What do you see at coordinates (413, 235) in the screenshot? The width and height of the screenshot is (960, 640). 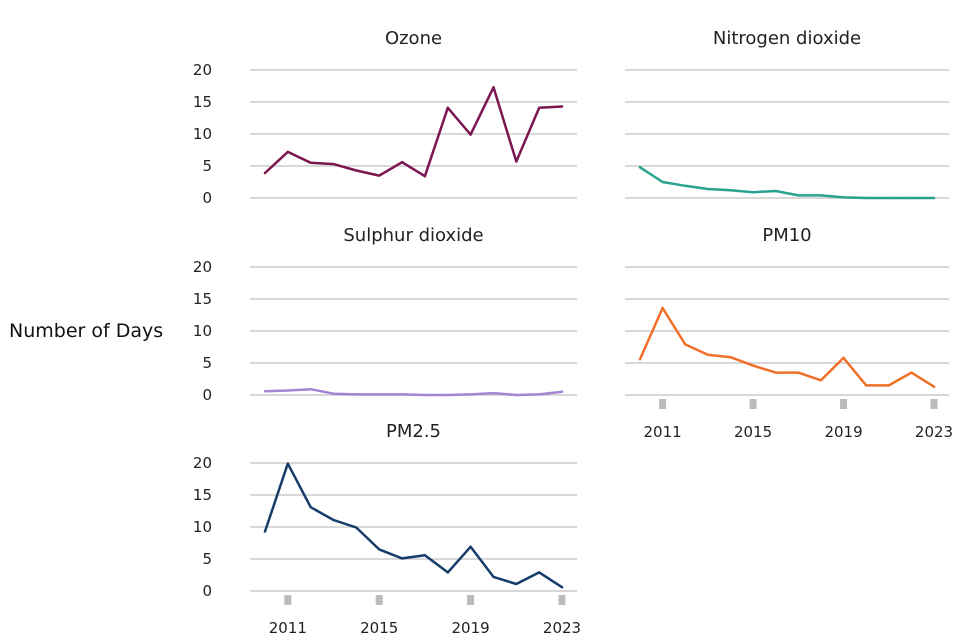 I see `panel-title: Sulphur dioxide` at bounding box center [413, 235].